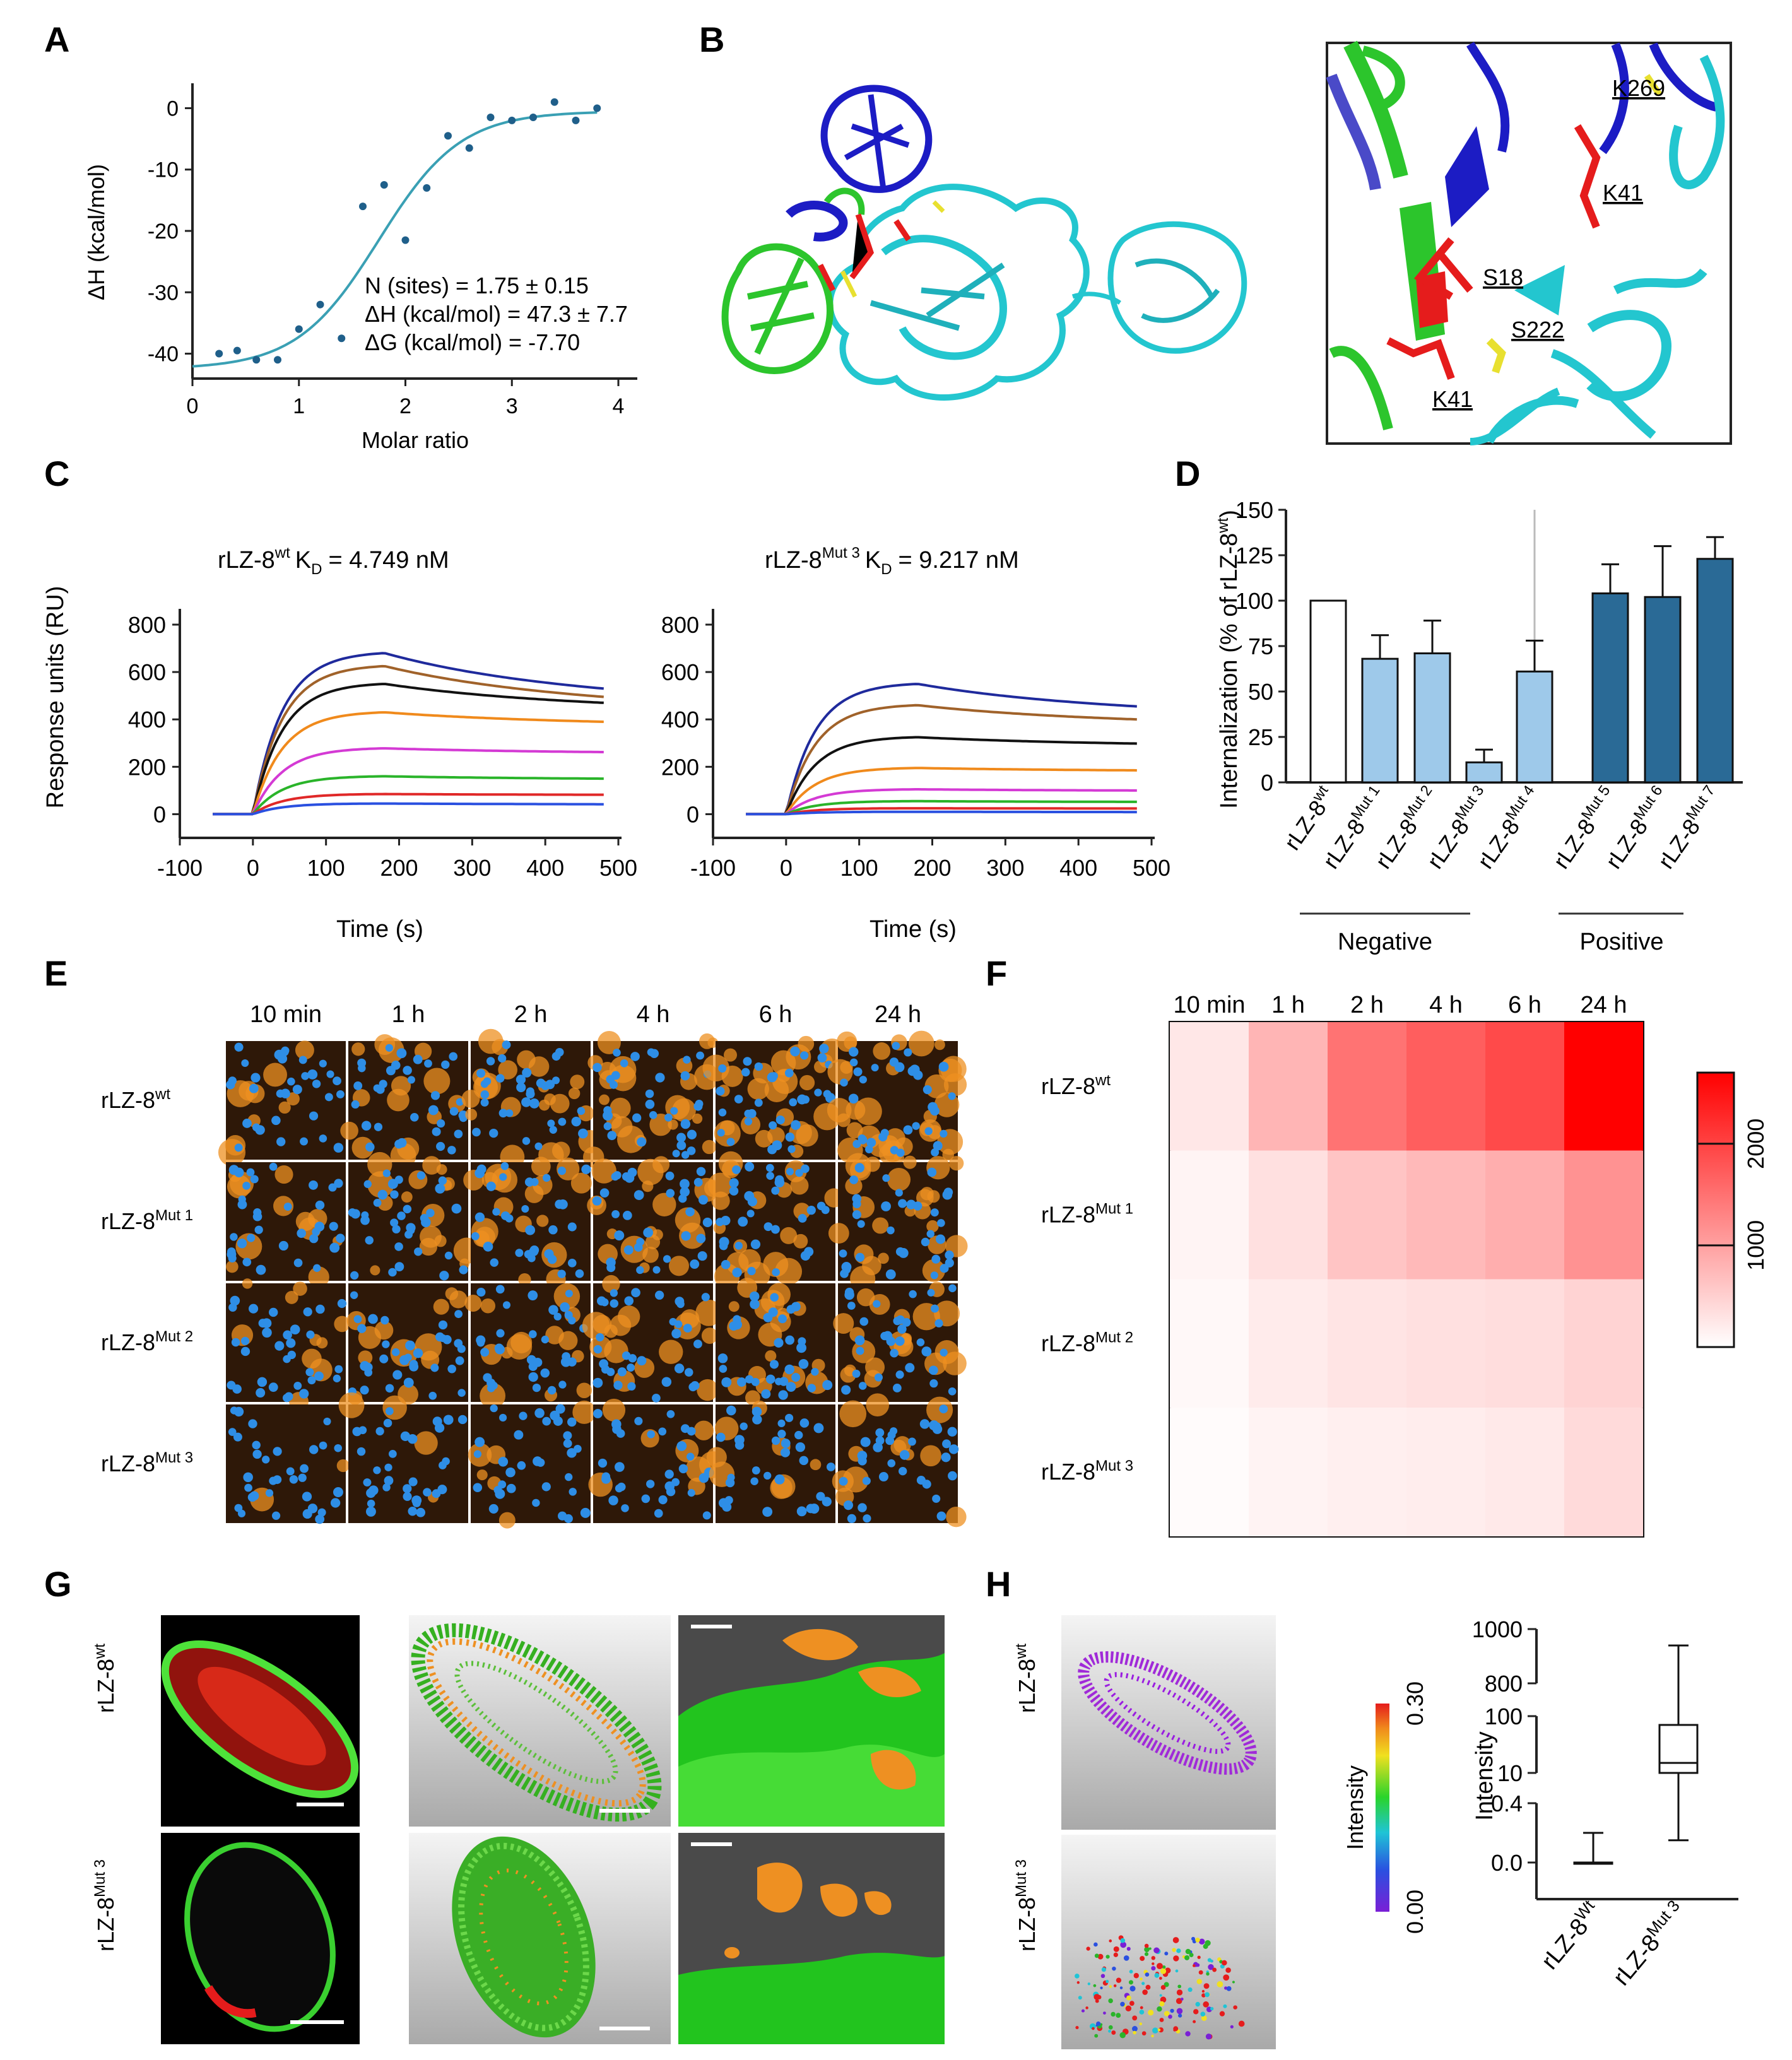  What do you see at coordinates (260, 1723) in the screenshot?
I see `g-fluorescence-wt-image` at bounding box center [260, 1723].